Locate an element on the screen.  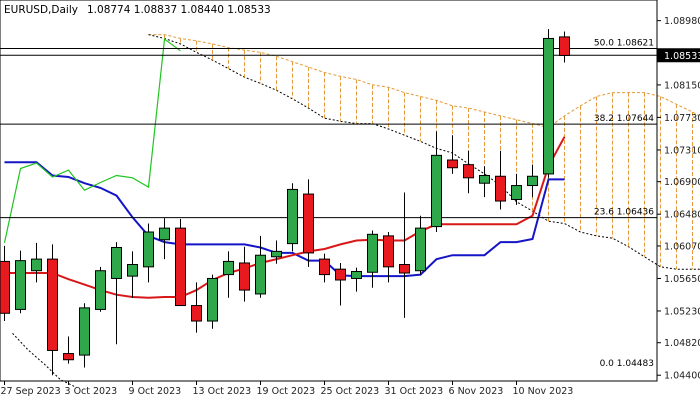
time-tick-label: 3 Oct 2023 is located at coordinates (91, 391).